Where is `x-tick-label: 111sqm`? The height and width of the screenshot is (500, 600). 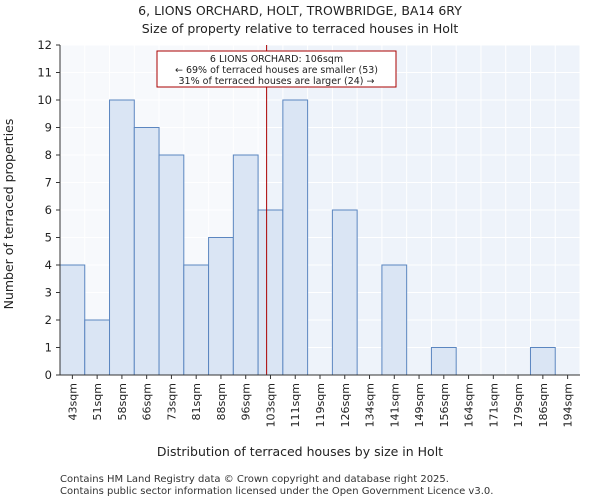 x-tick-label: 111sqm is located at coordinates (295, 405).